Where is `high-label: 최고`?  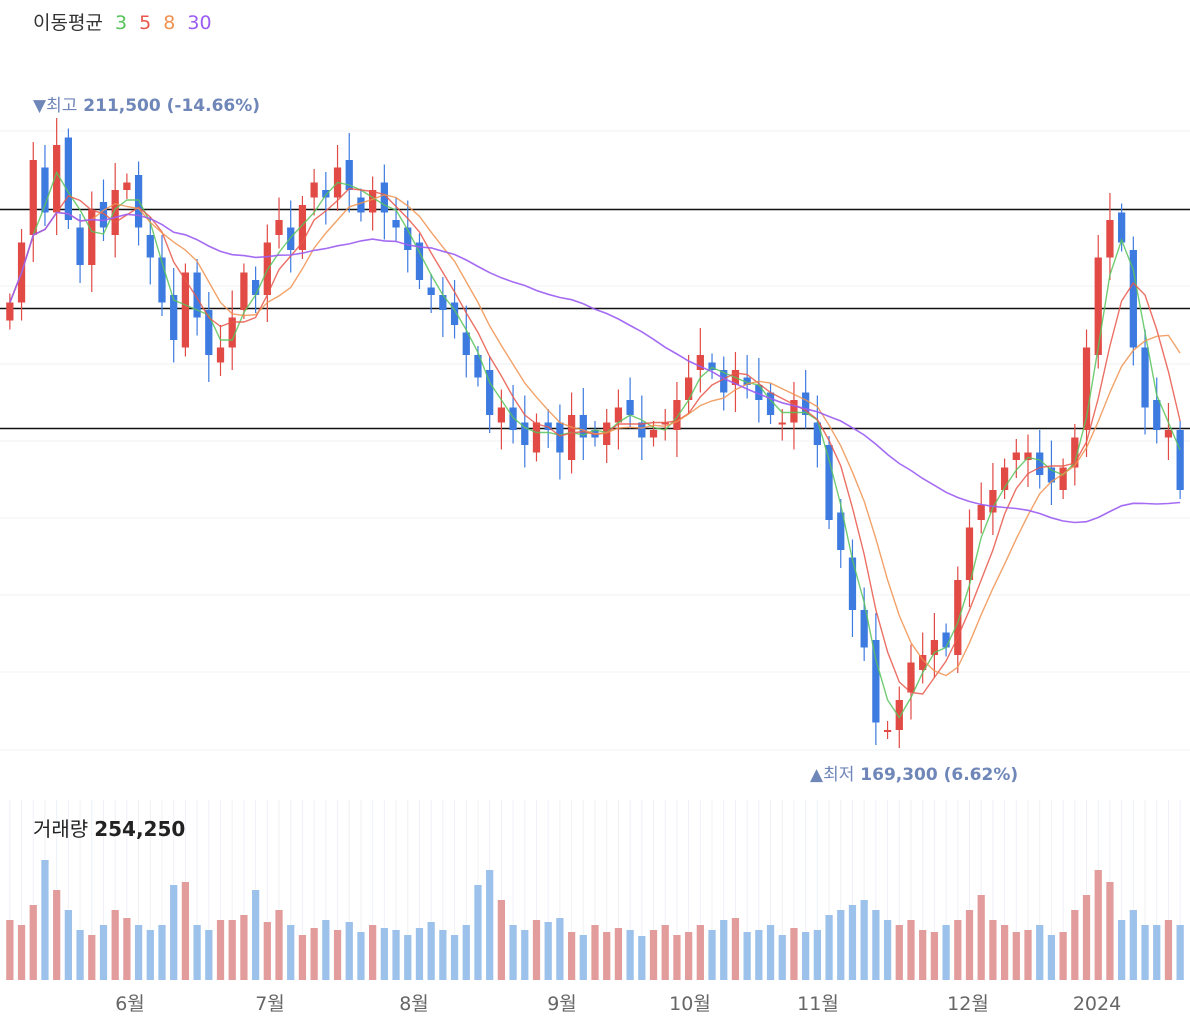 high-label: 최고 is located at coordinates (62, 106).